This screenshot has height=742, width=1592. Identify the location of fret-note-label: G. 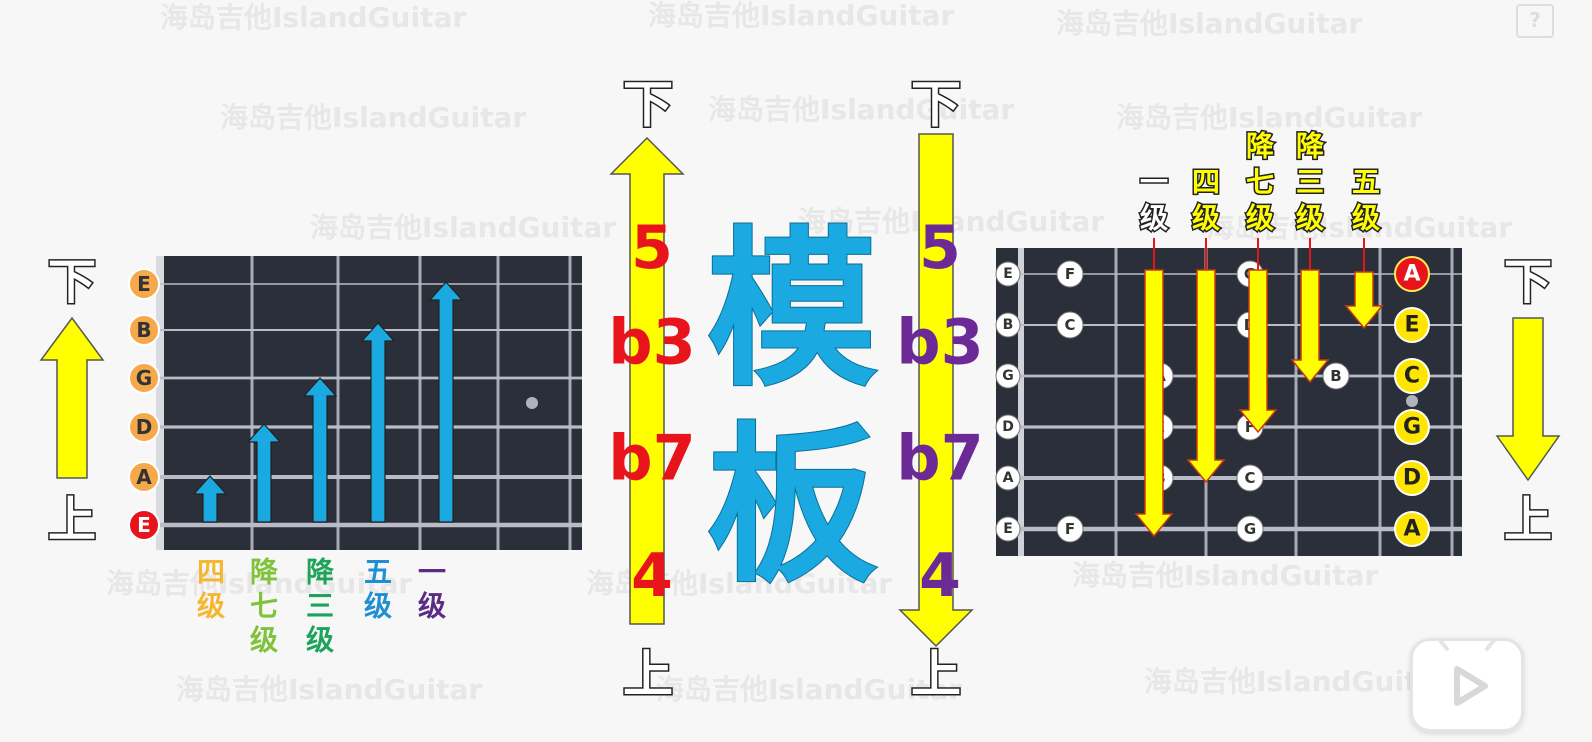
(1250, 529).